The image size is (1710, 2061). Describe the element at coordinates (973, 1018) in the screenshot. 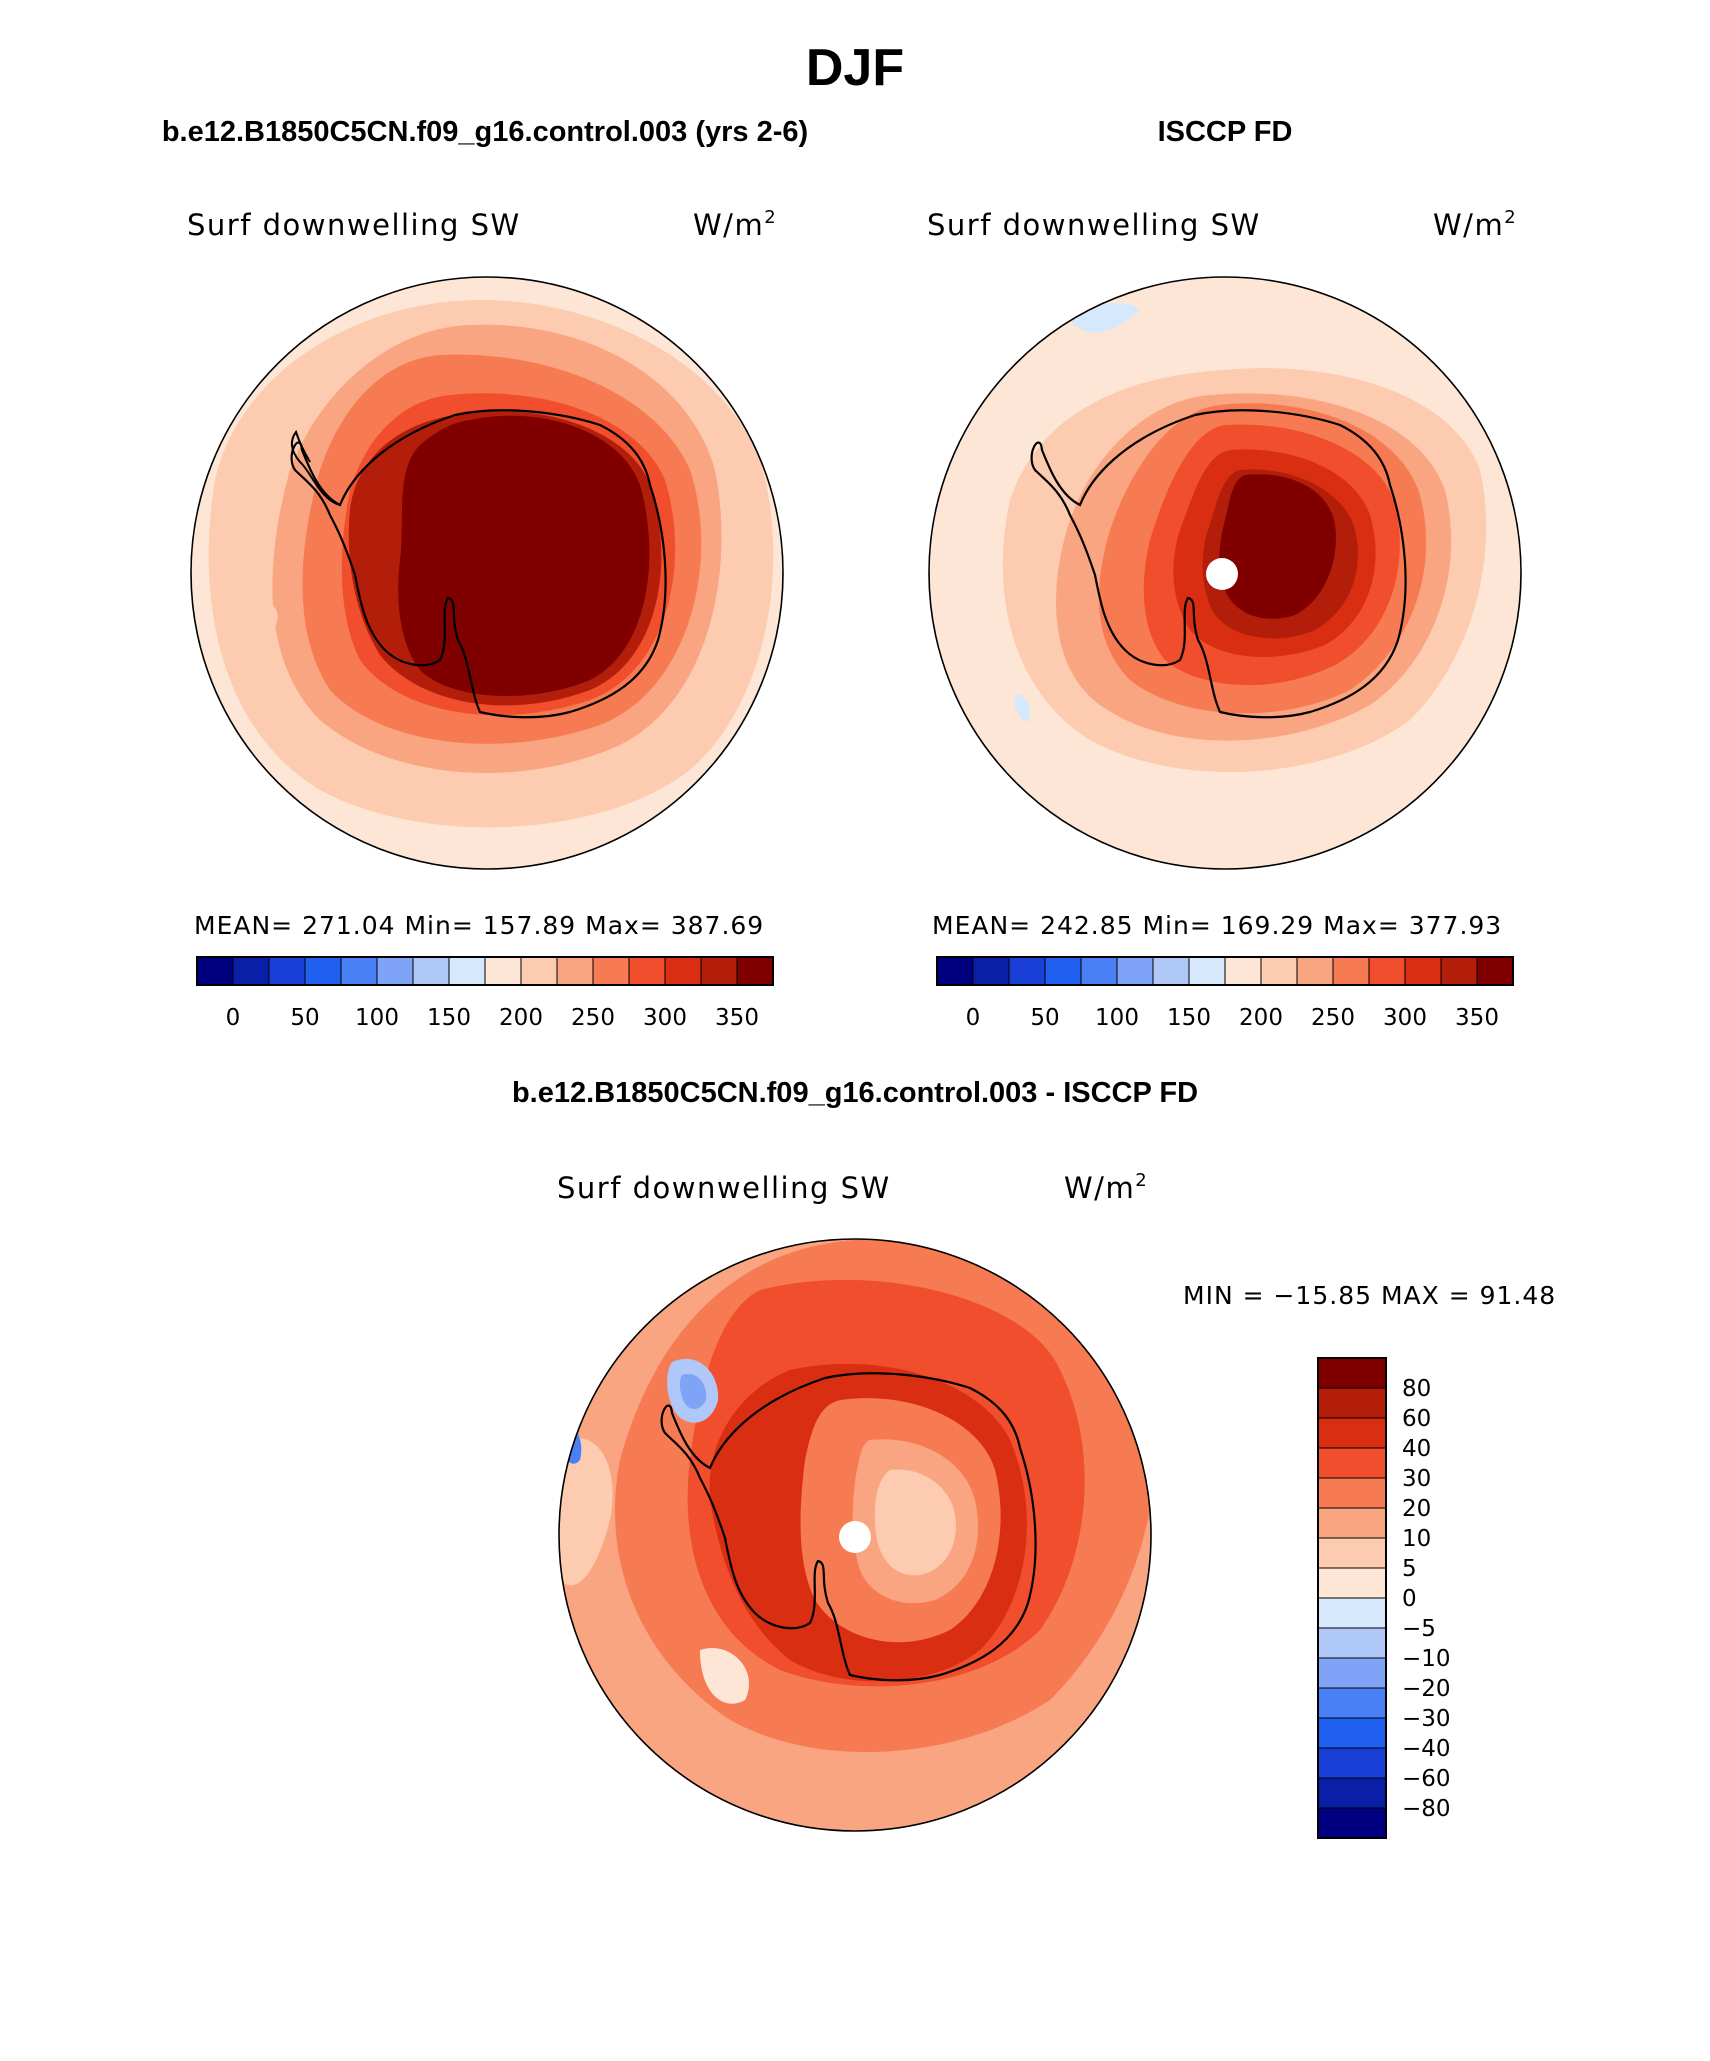

I see `panel-b-colorbar-tick-label: 0` at that location.